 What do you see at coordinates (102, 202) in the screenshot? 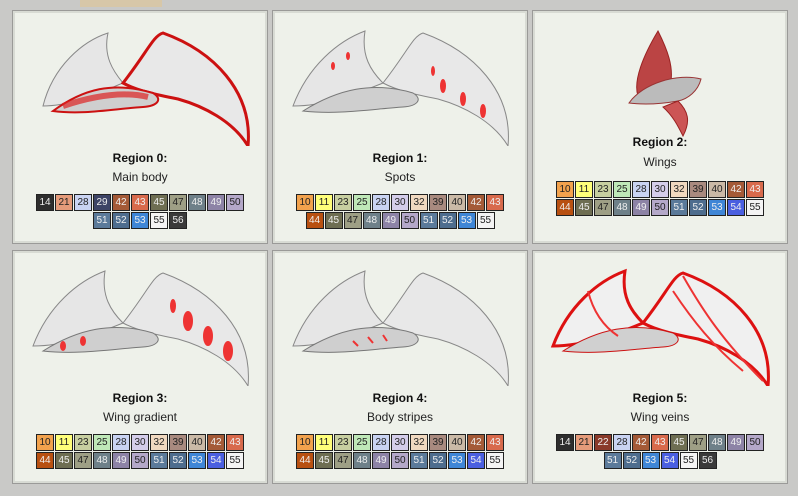
I see `color-chip: 29` at bounding box center [102, 202].